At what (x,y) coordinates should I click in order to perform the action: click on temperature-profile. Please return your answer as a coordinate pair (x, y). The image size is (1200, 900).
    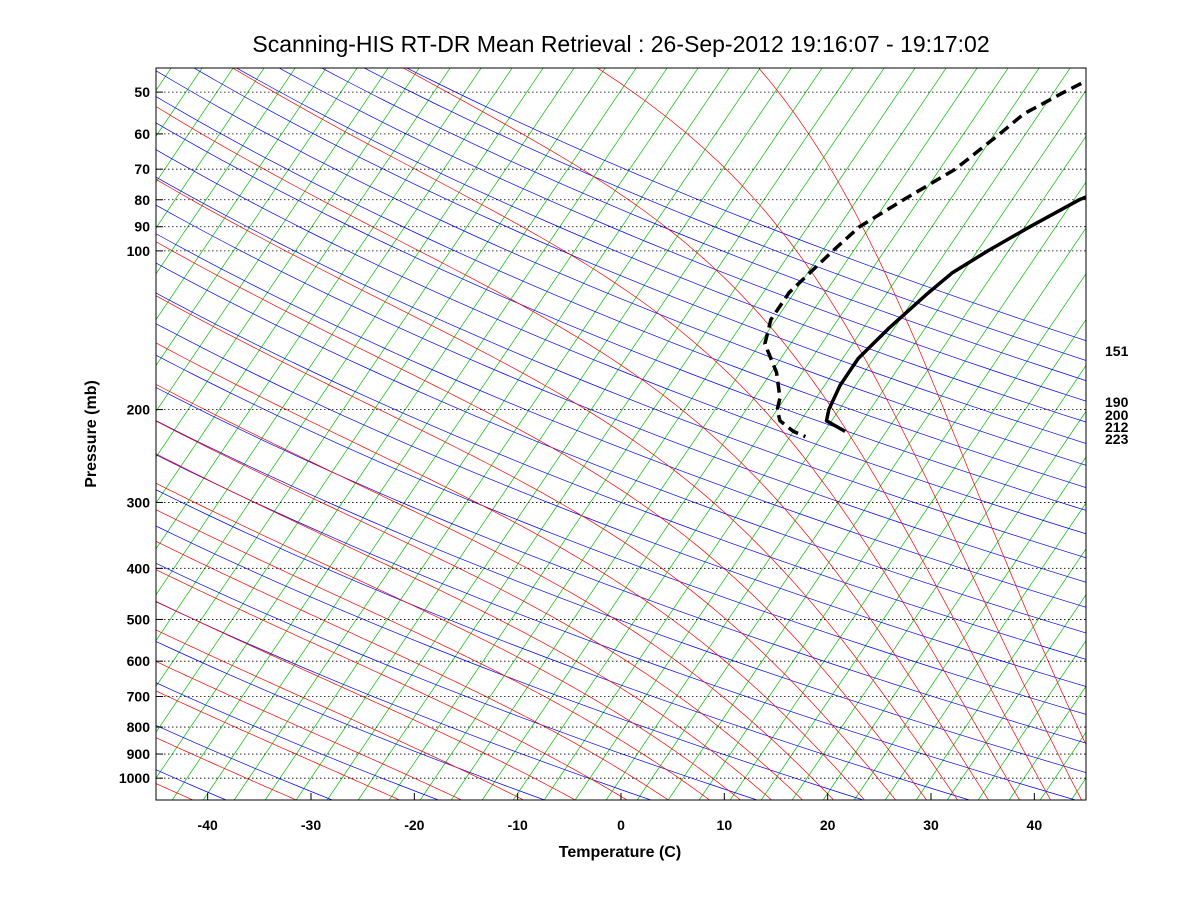
    Looking at the image, I should click on (955, 314).